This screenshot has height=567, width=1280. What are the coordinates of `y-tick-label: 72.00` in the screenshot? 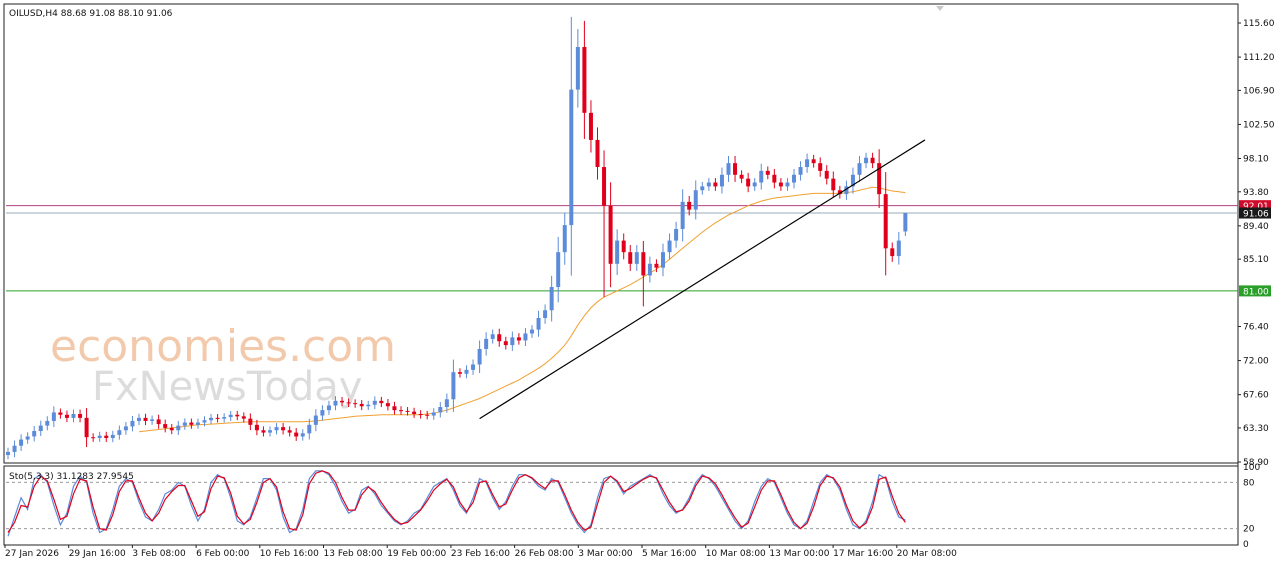 It's located at (1256, 362).